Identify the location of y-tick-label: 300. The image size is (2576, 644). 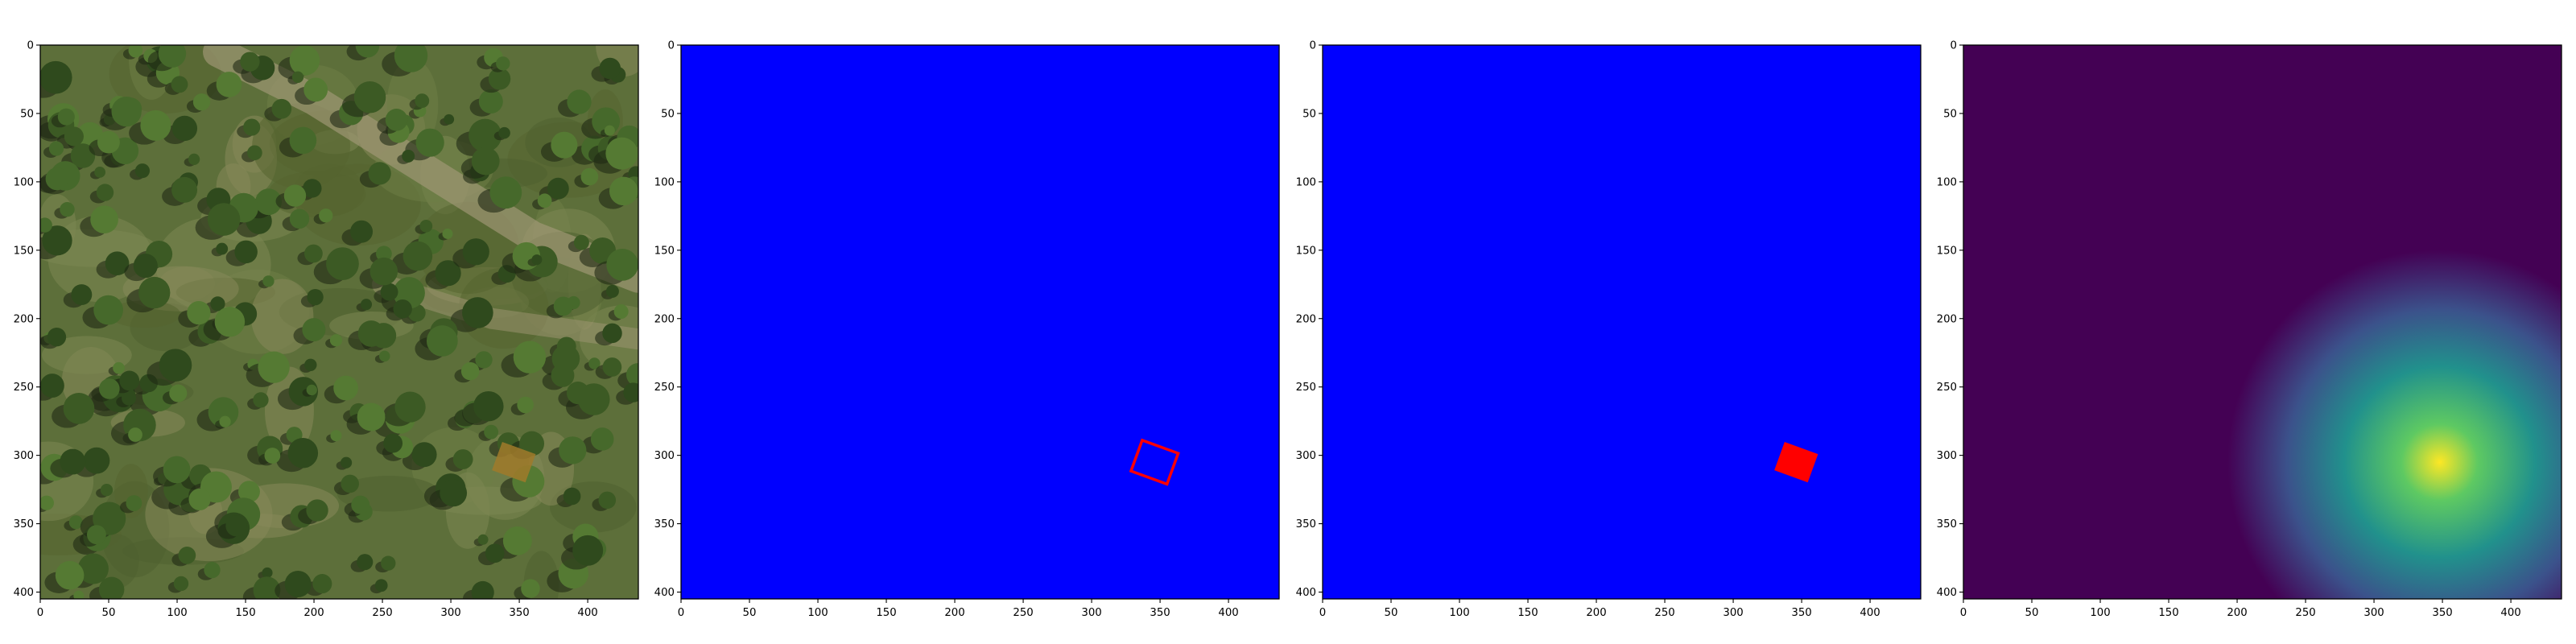
(1306, 456).